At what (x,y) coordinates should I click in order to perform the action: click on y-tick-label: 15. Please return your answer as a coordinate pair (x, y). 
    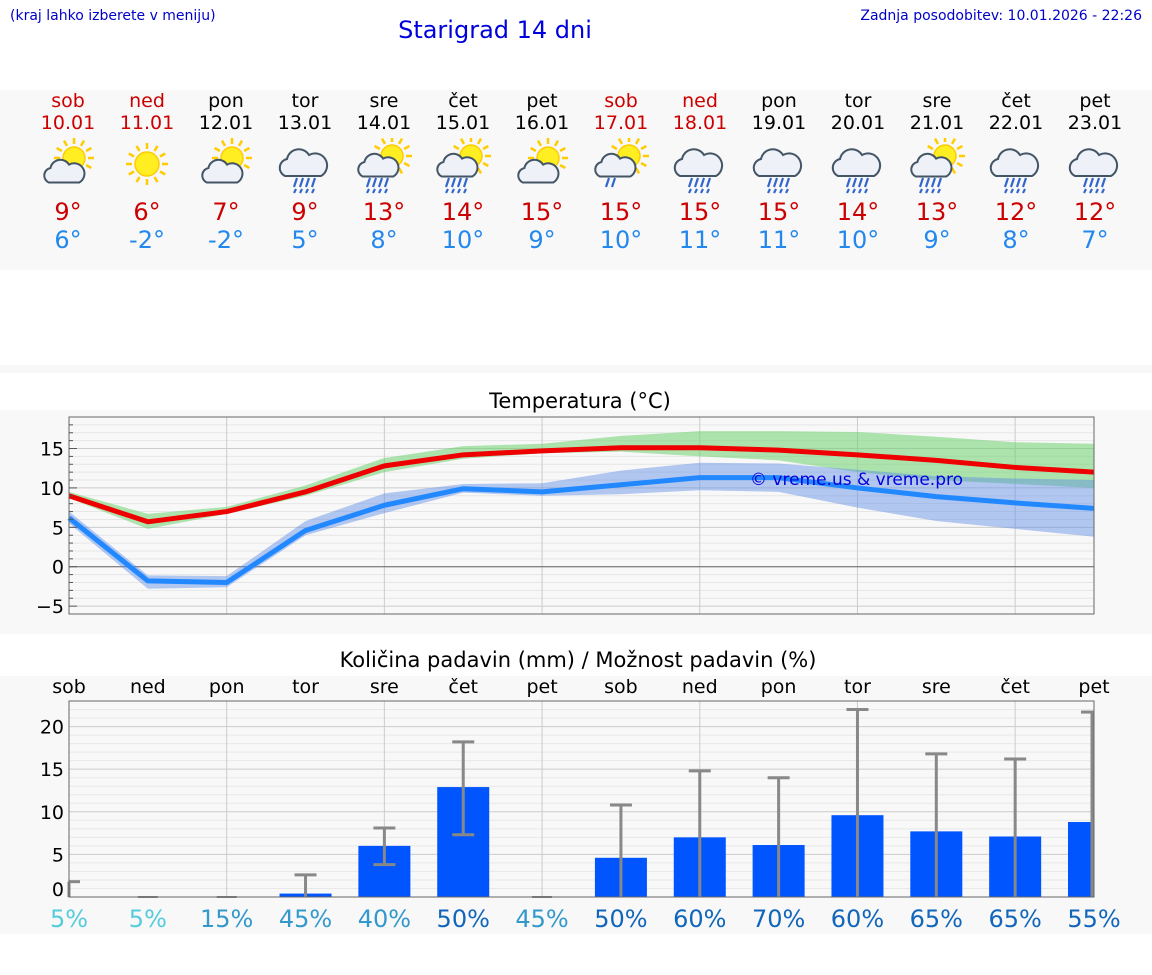
    Looking at the image, I should click on (52, 450).